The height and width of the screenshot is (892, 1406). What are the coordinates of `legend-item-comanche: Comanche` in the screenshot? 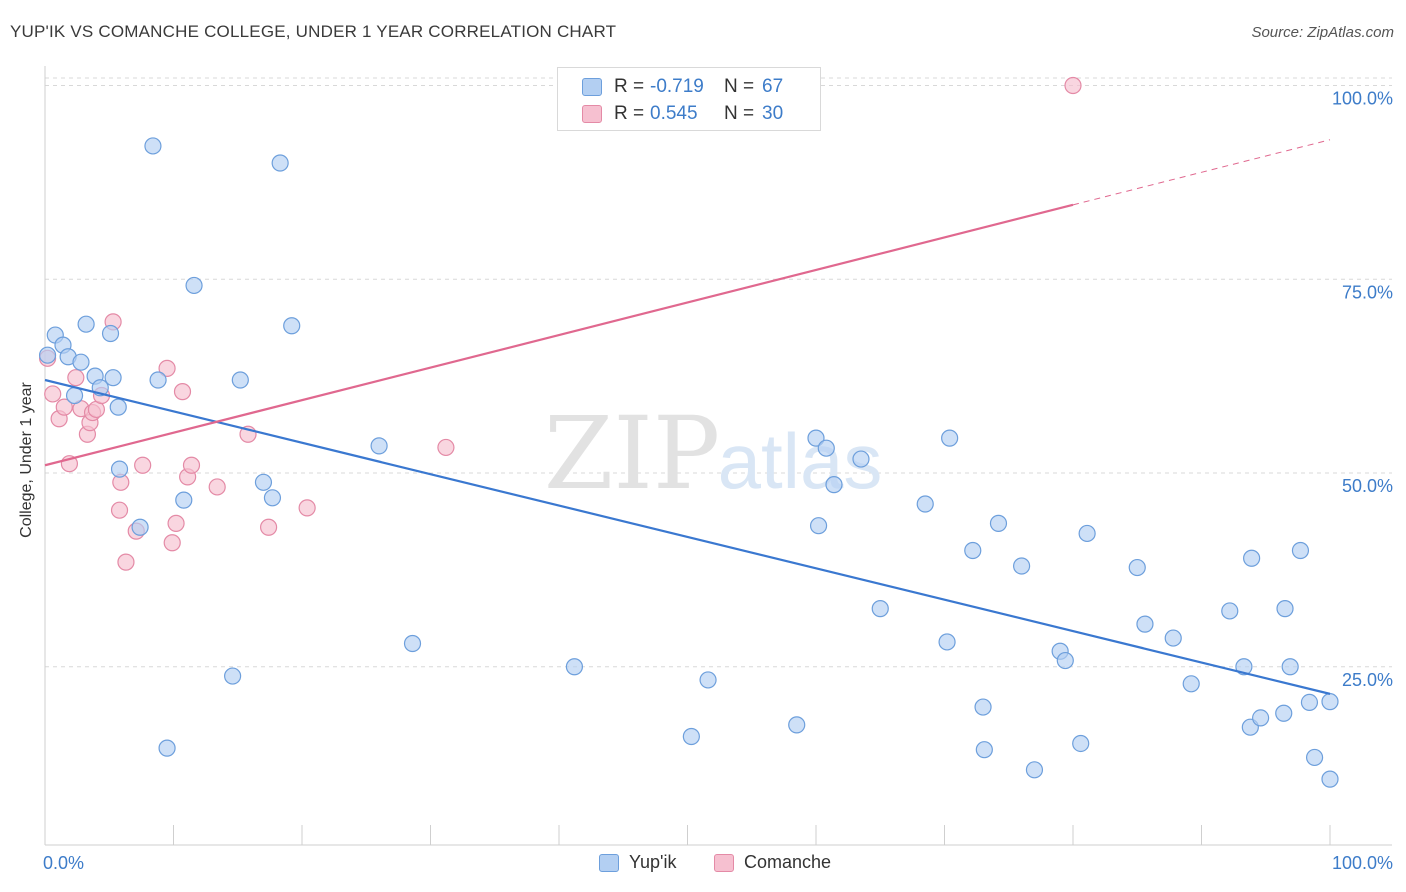 It's located at (772, 862).